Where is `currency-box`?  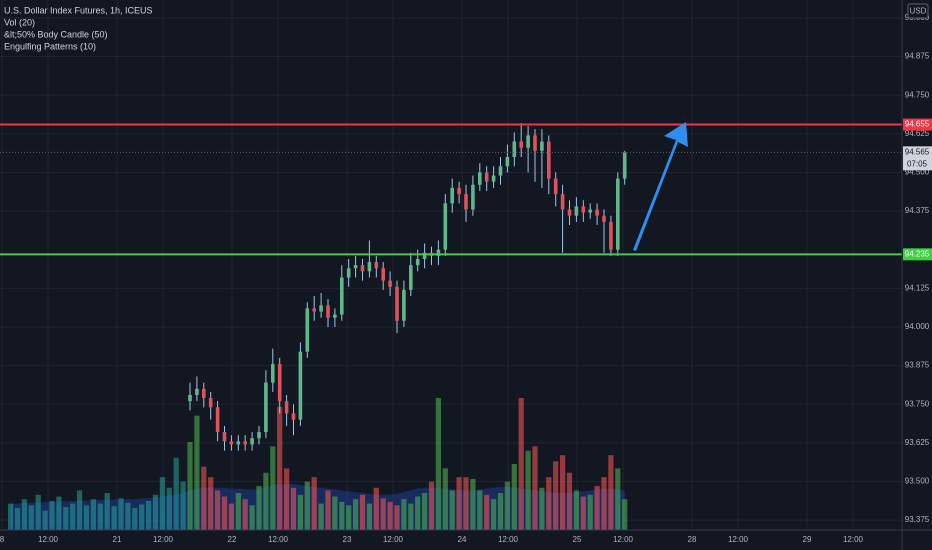 currency-box is located at coordinates (918, 11).